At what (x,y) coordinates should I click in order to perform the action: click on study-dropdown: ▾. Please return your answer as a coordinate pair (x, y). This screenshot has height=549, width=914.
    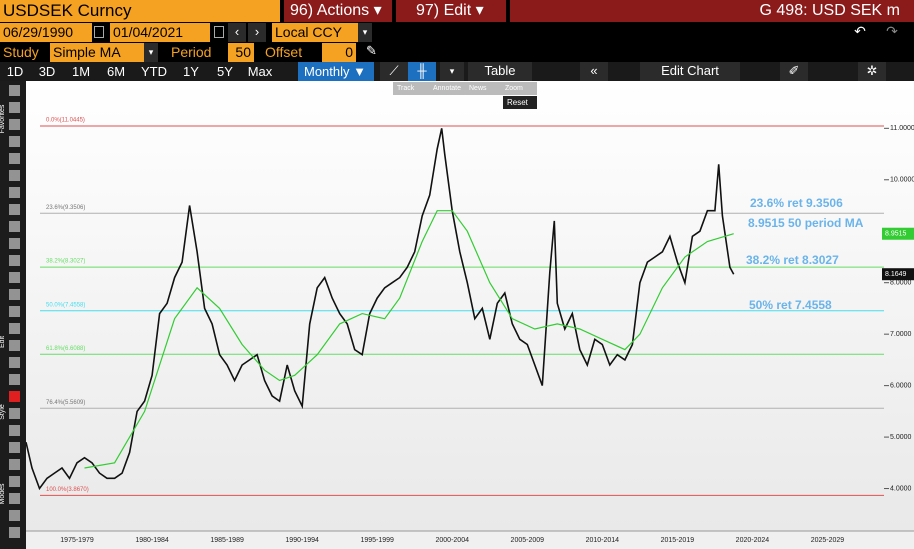
    Looking at the image, I should click on (151, 52).